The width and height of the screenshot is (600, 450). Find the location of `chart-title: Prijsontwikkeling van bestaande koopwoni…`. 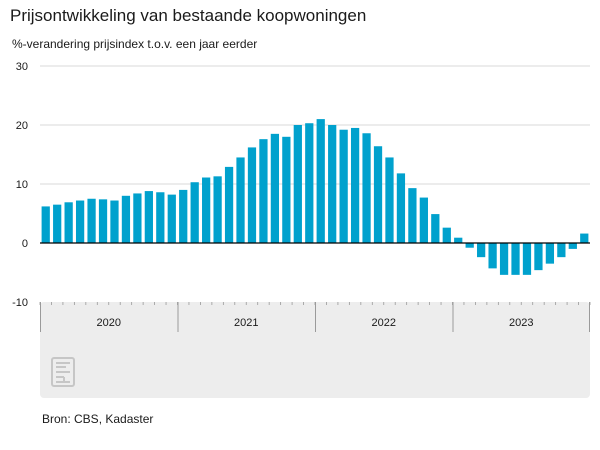

chart-title: Prijsontwikkeling van bestaande koopwoni… is located at coordinates (188, 15).